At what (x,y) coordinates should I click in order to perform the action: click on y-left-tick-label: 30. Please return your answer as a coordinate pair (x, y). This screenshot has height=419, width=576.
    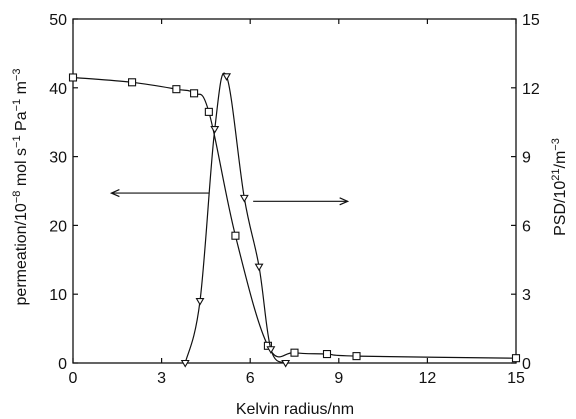
    Looking at the image, I should click on (58, 158).